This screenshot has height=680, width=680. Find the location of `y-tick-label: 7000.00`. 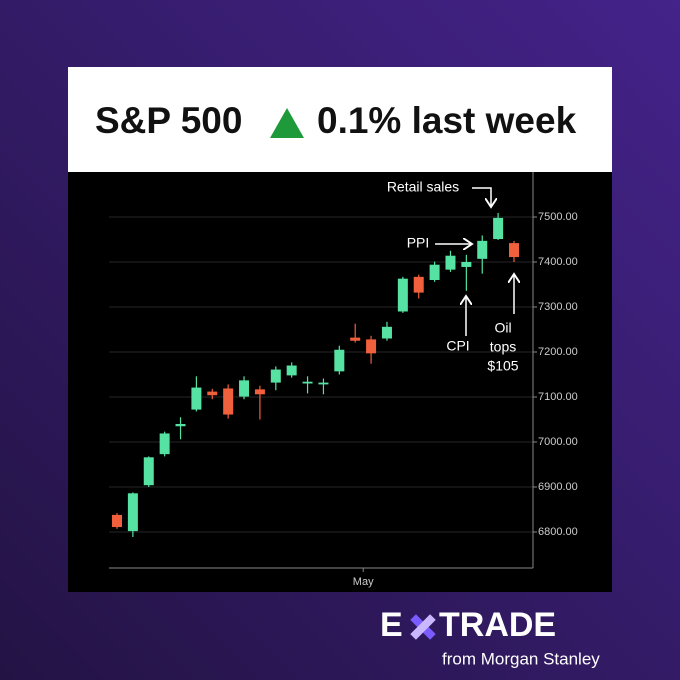

y-tick-label: 7000.00 is located at coordinates (558, 442).